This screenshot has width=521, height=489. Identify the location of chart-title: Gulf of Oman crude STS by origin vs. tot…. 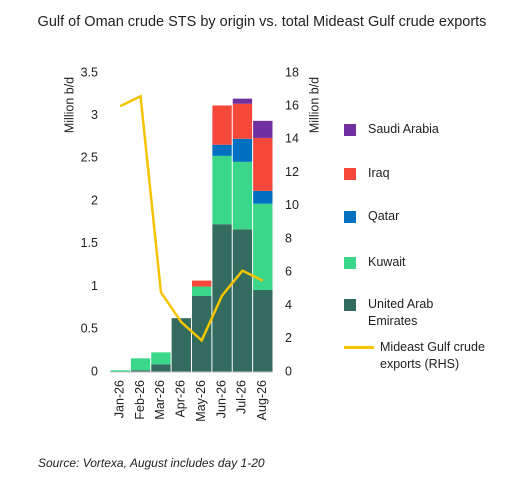
(262, 22).